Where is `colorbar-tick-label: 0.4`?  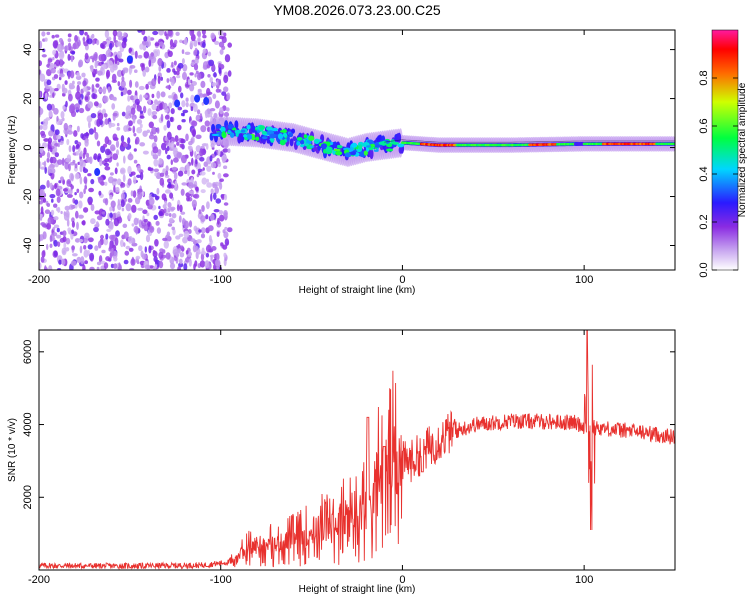 colorbar-tick-label: 0.4 is located at coordinates (704, 173).